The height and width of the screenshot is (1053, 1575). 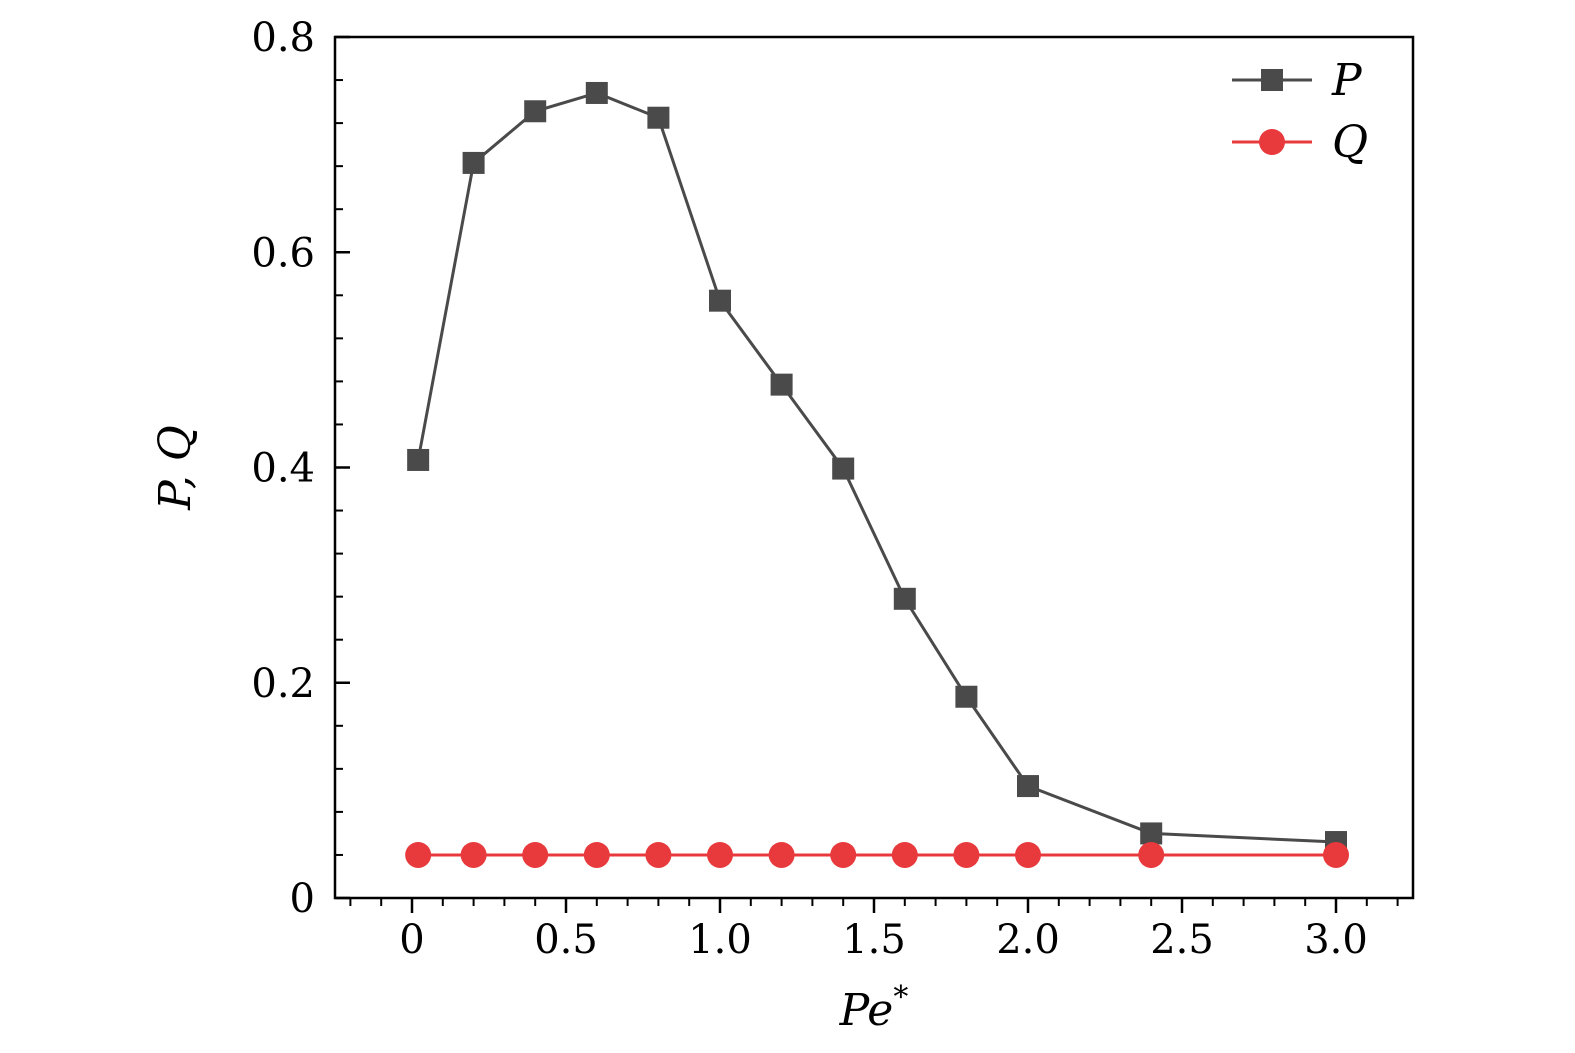 I want to click on x-tick-label: 1.5, so click(x=874, y=940).